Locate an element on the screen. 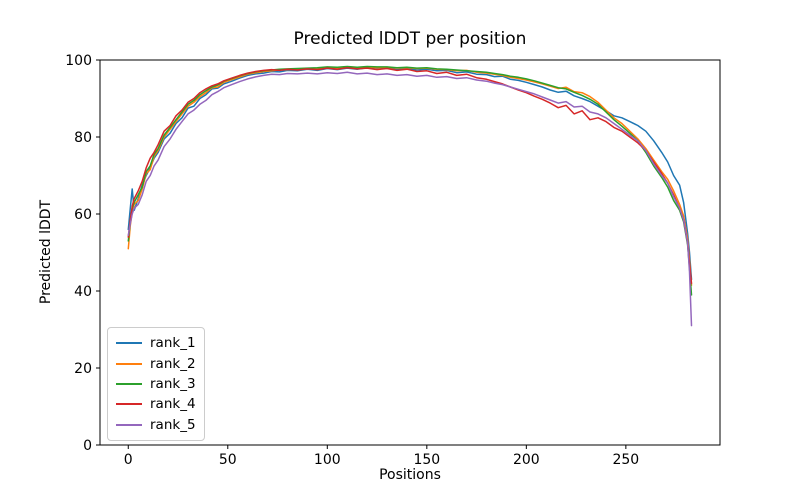  y-tick-label: 80 is located at coordinates (83, 138).